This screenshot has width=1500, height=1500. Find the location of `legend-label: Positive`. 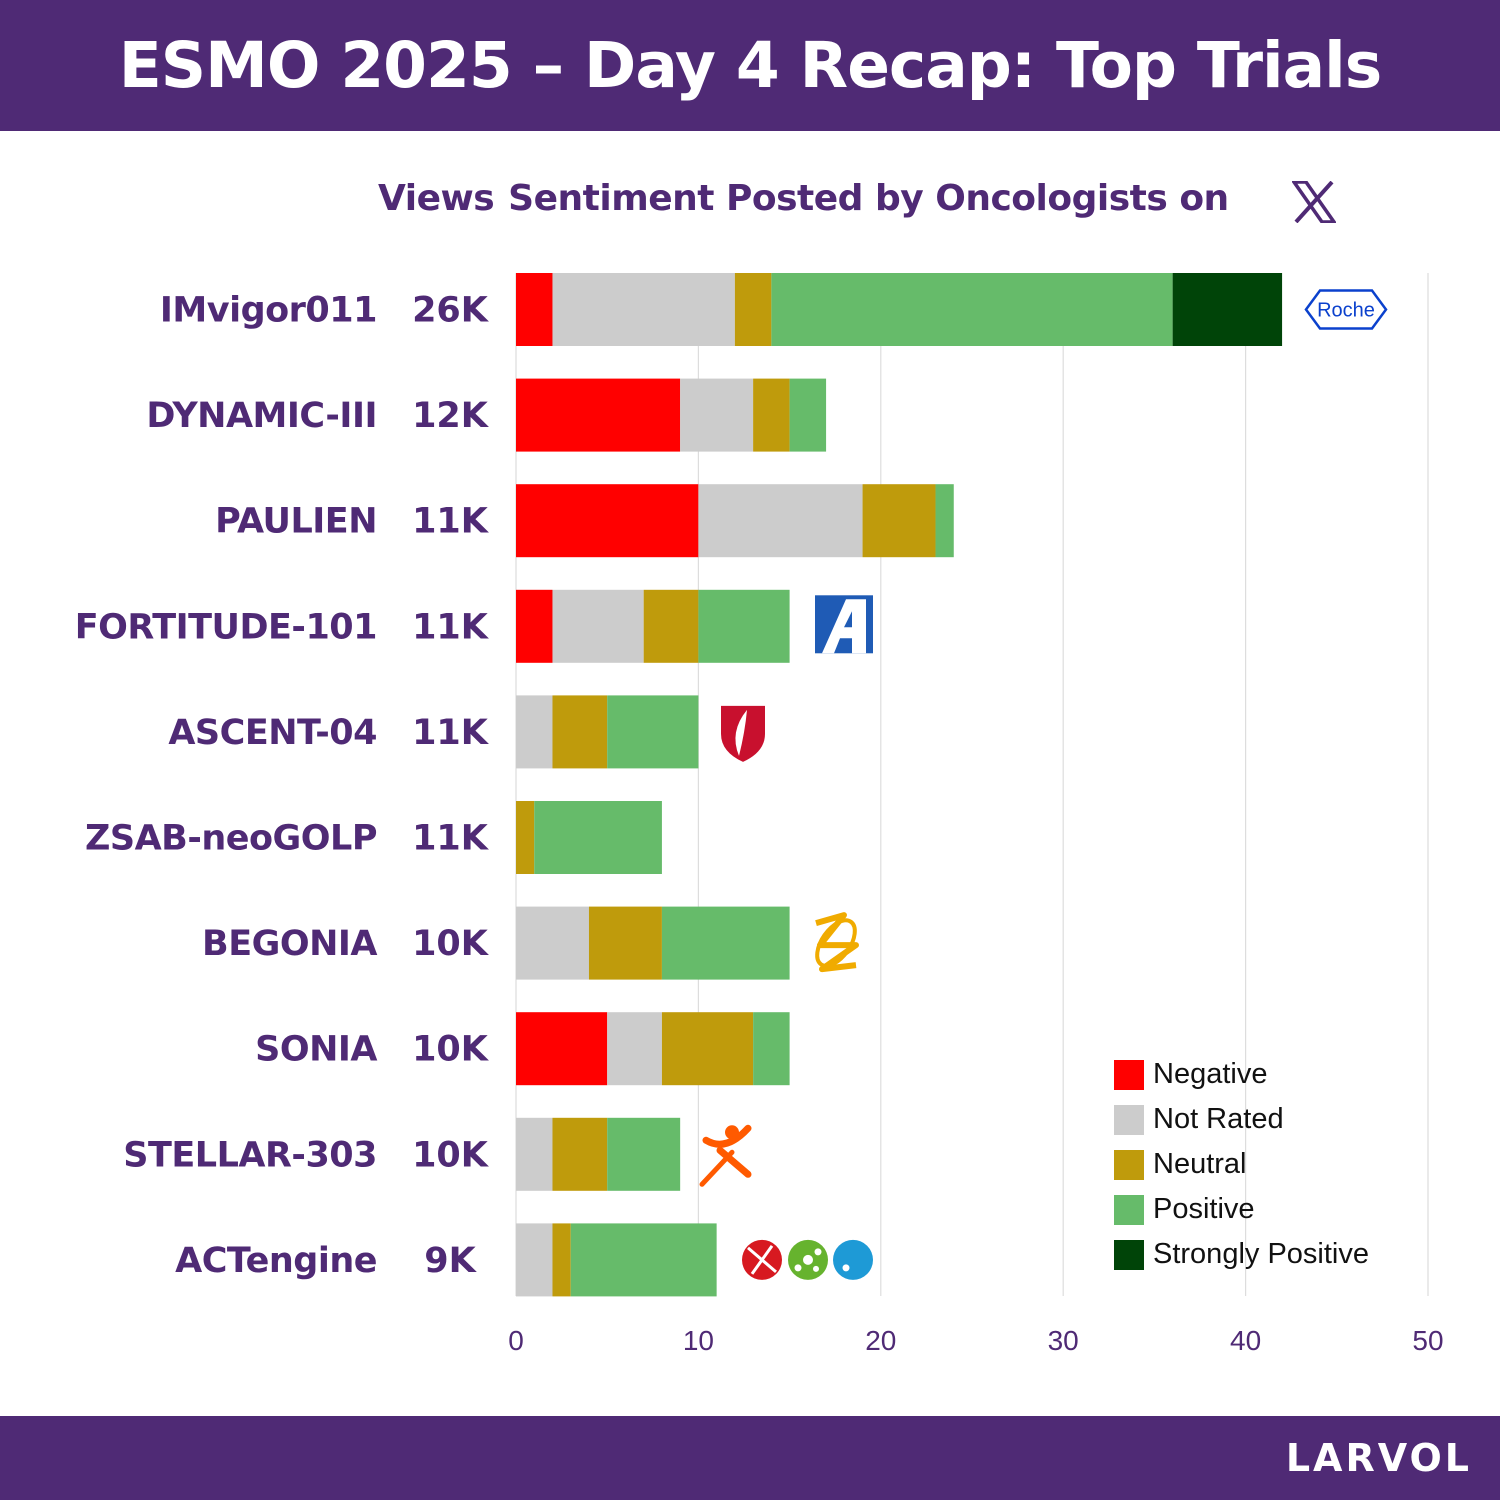

legend-label: Positive is located at coordinates (1204, 1209).